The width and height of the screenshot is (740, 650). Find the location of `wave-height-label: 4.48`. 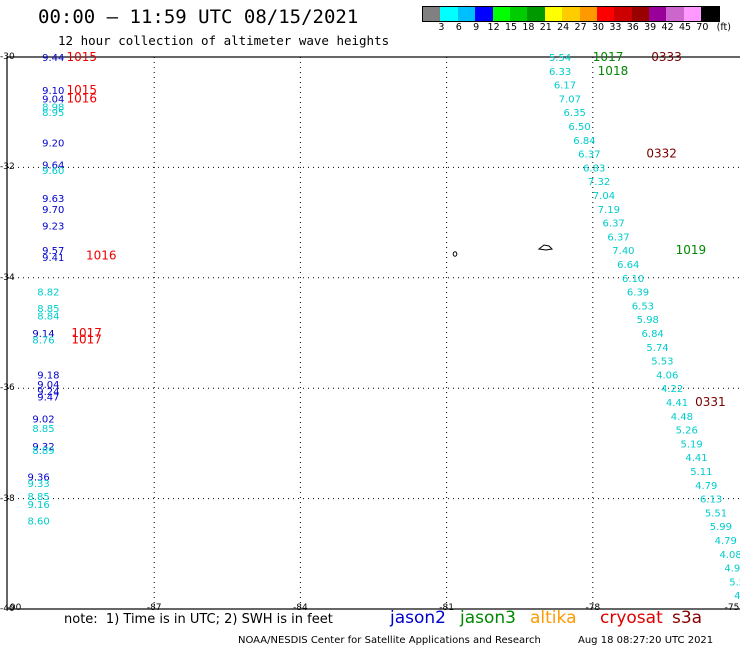

wave-height-label: 4.48 is located at coordinates (682, 417).